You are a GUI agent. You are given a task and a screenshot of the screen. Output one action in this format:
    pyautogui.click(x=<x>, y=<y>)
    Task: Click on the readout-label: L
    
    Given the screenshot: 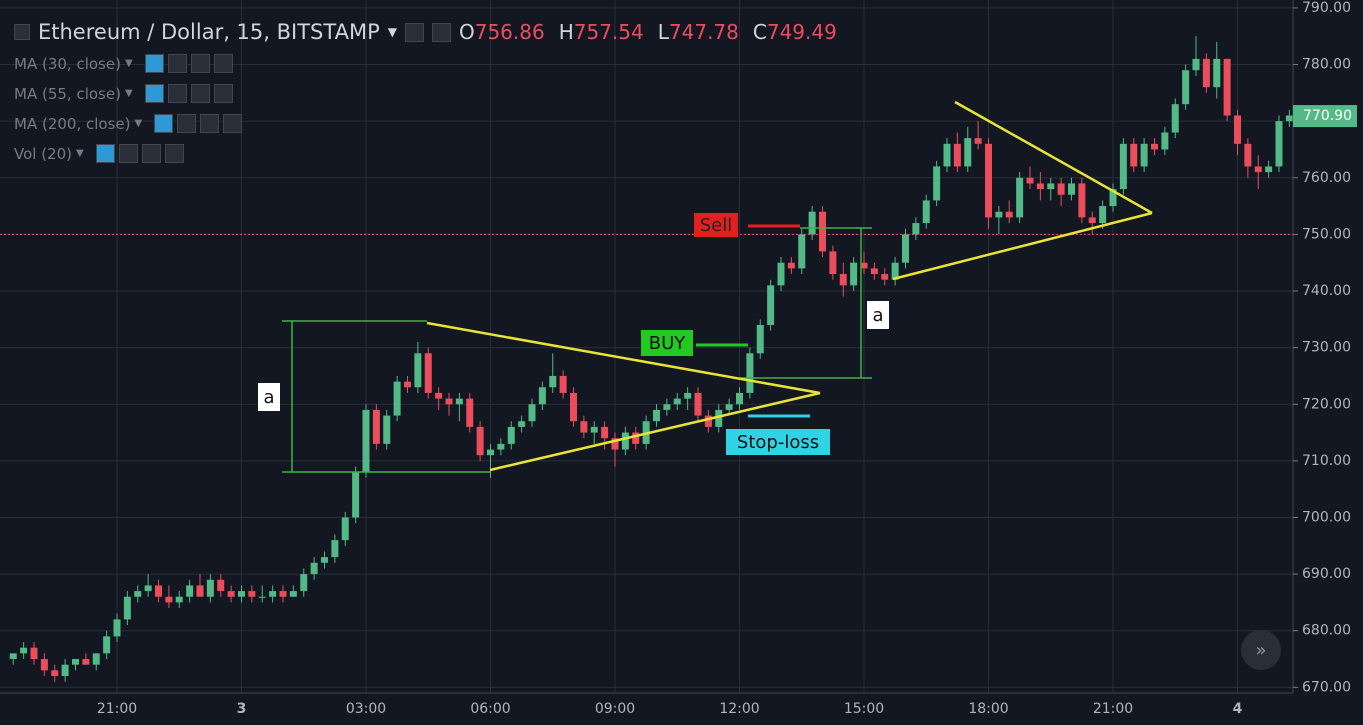 What is the action you would take?
    pyautogui.click(x=663, y=32)
    